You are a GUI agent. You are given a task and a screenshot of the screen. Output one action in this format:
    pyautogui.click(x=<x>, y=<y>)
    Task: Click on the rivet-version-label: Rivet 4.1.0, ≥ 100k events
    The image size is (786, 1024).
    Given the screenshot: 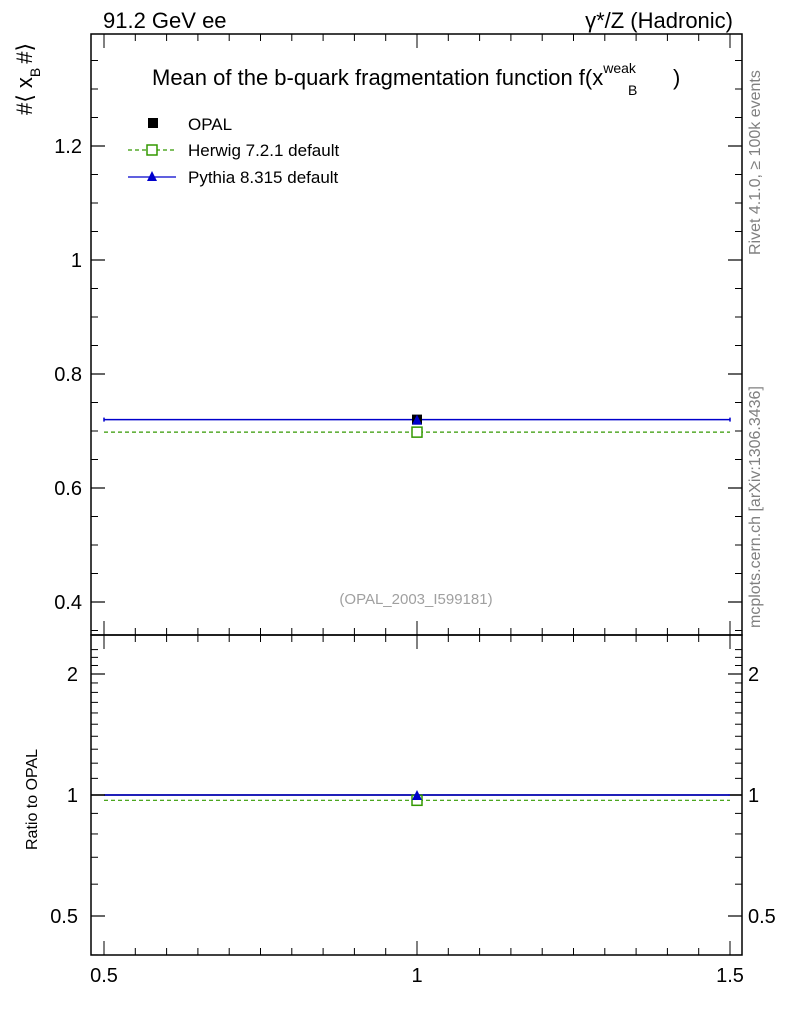 What is the action you would take?
    pyautogui.click(x=755, y=162)
    